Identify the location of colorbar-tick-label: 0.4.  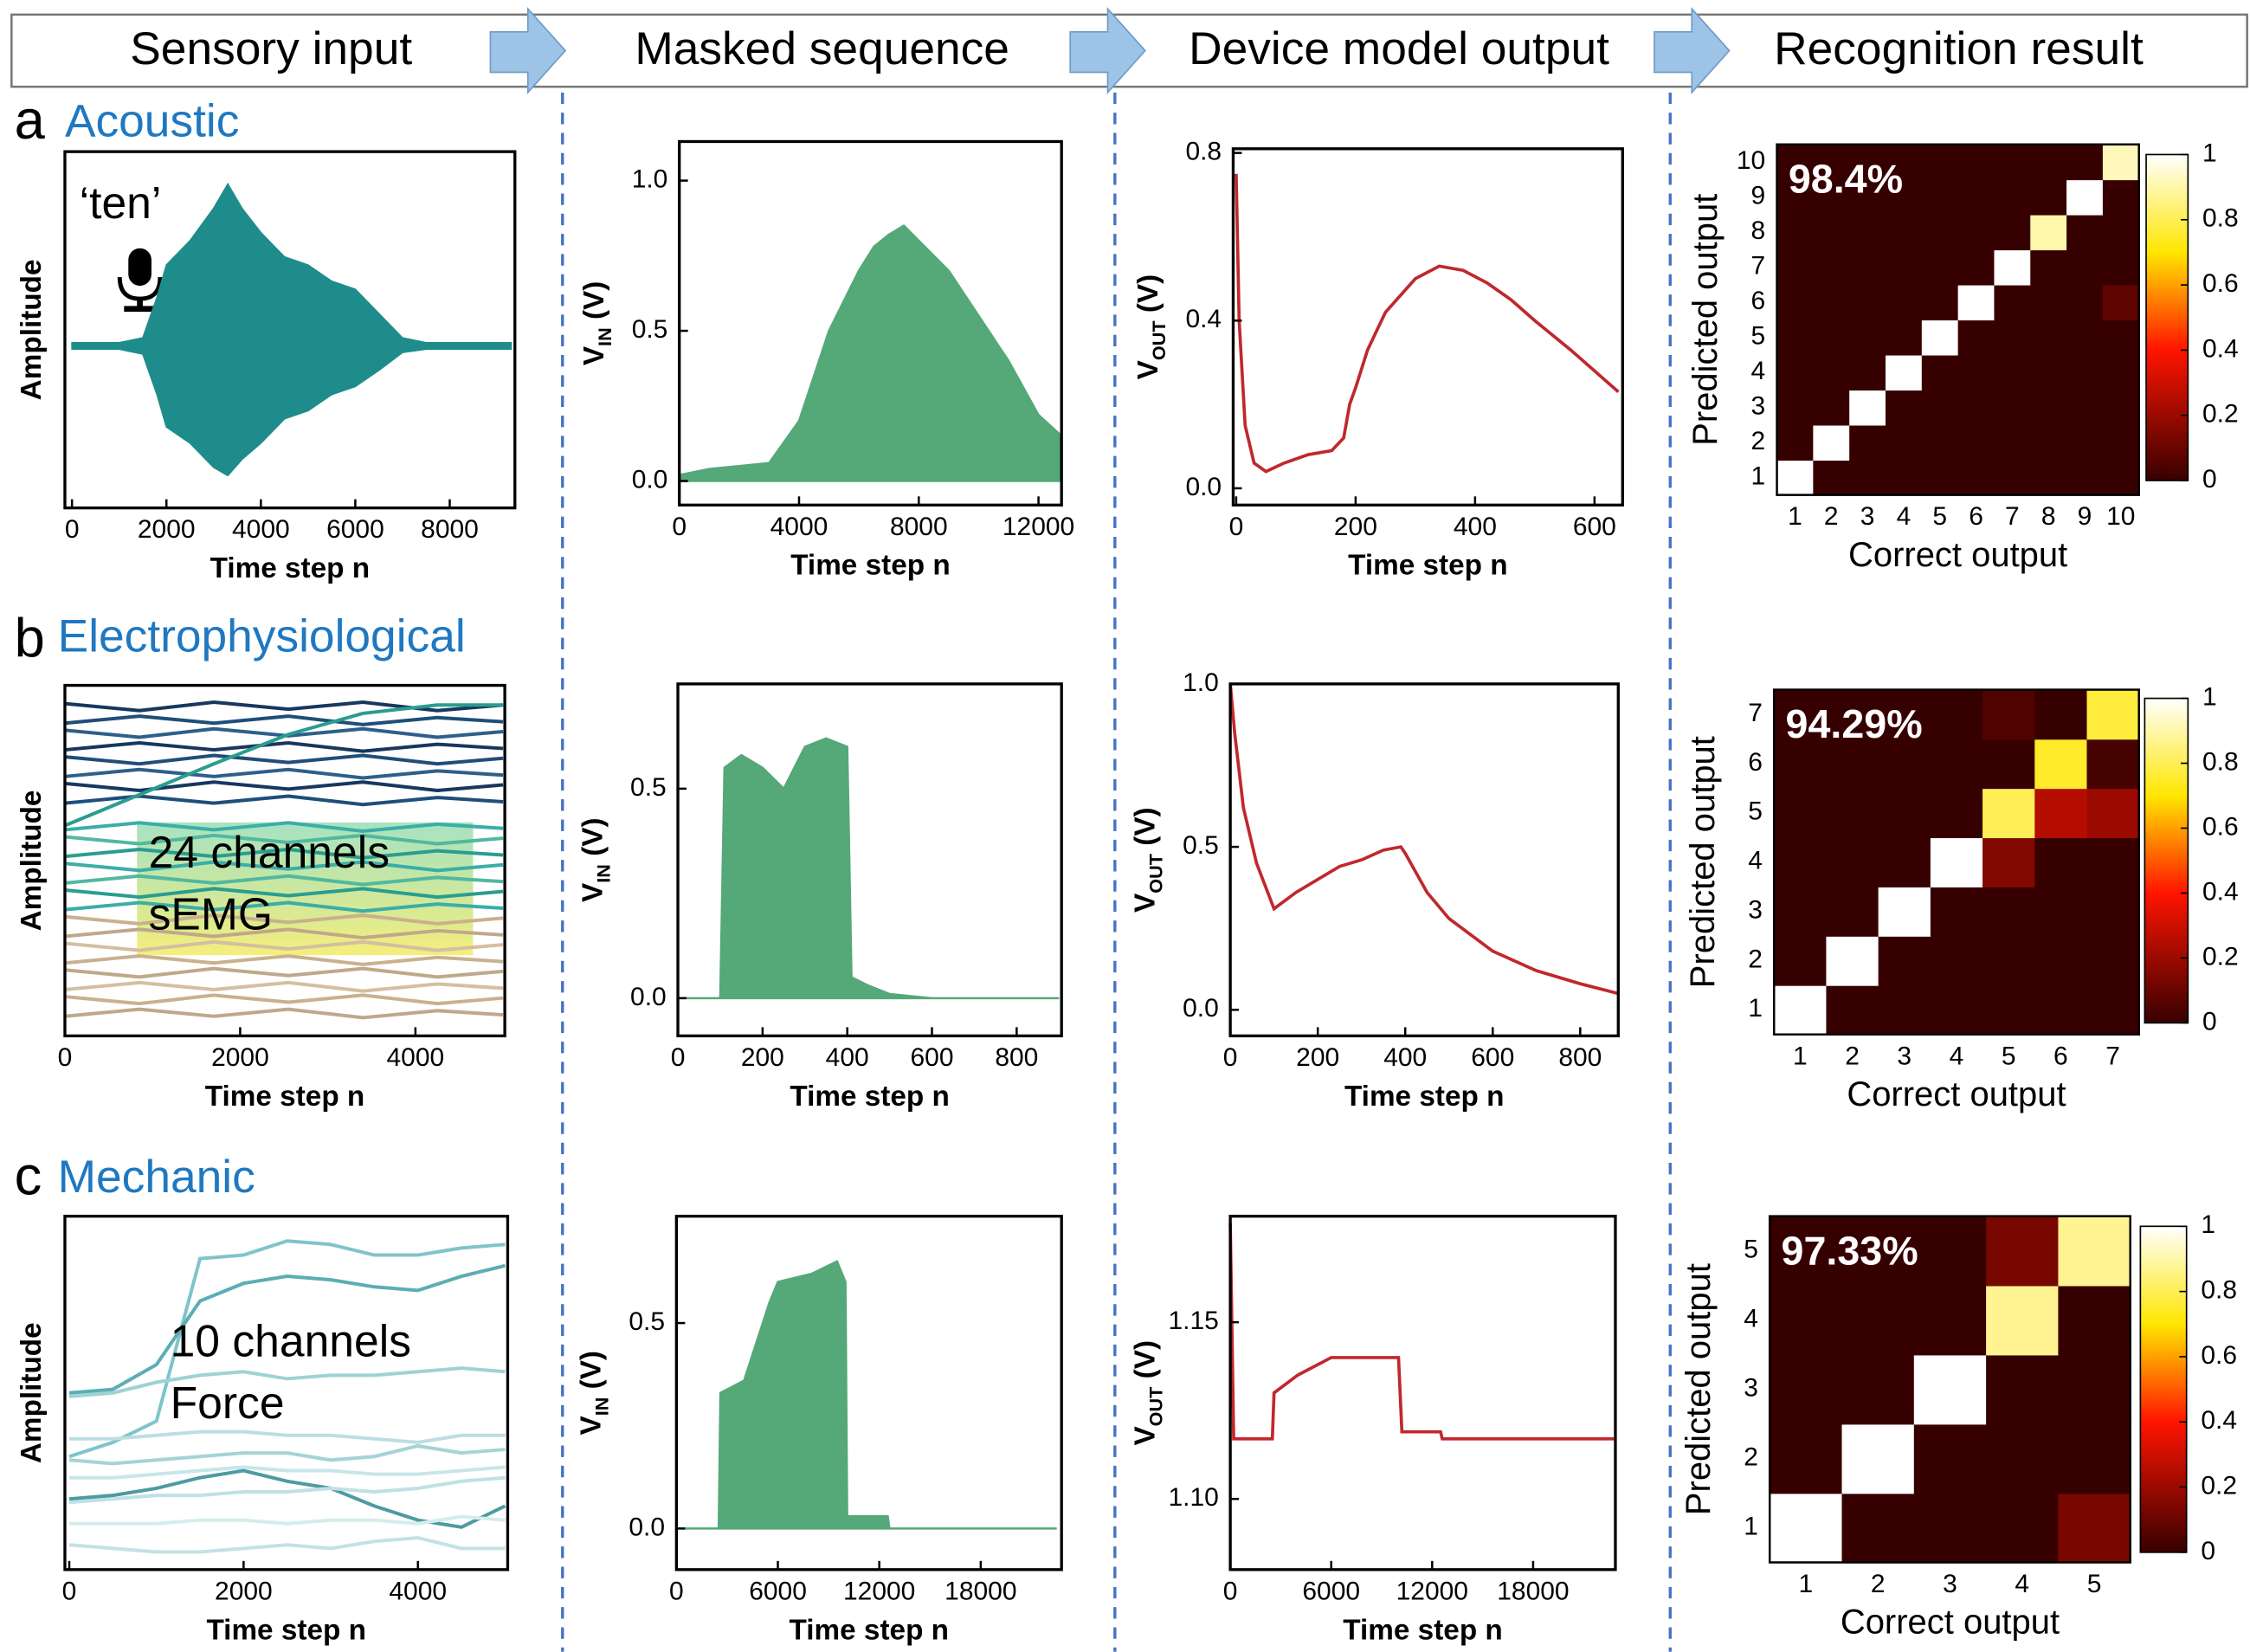
(2221, 348).